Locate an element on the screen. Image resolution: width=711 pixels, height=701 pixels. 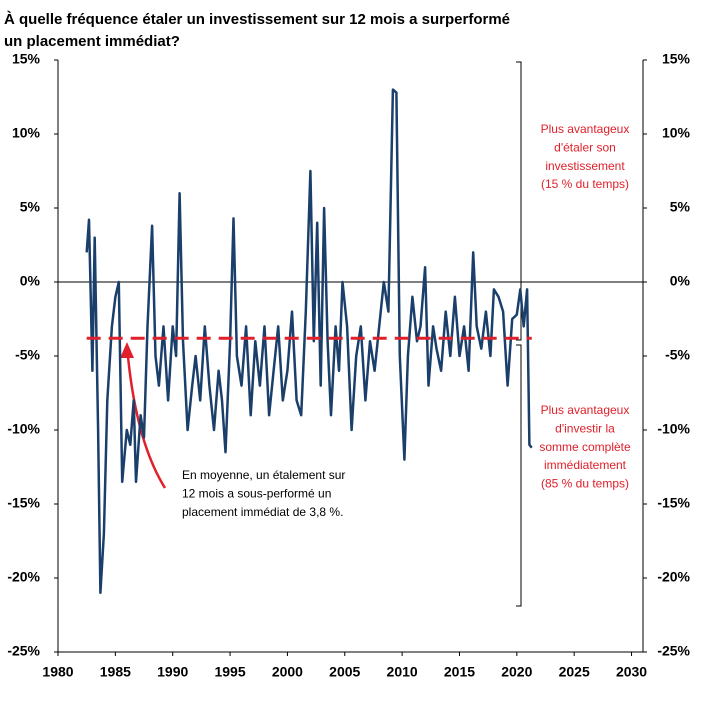
y-tick-label: -15% is located at coordinates (23, 503).